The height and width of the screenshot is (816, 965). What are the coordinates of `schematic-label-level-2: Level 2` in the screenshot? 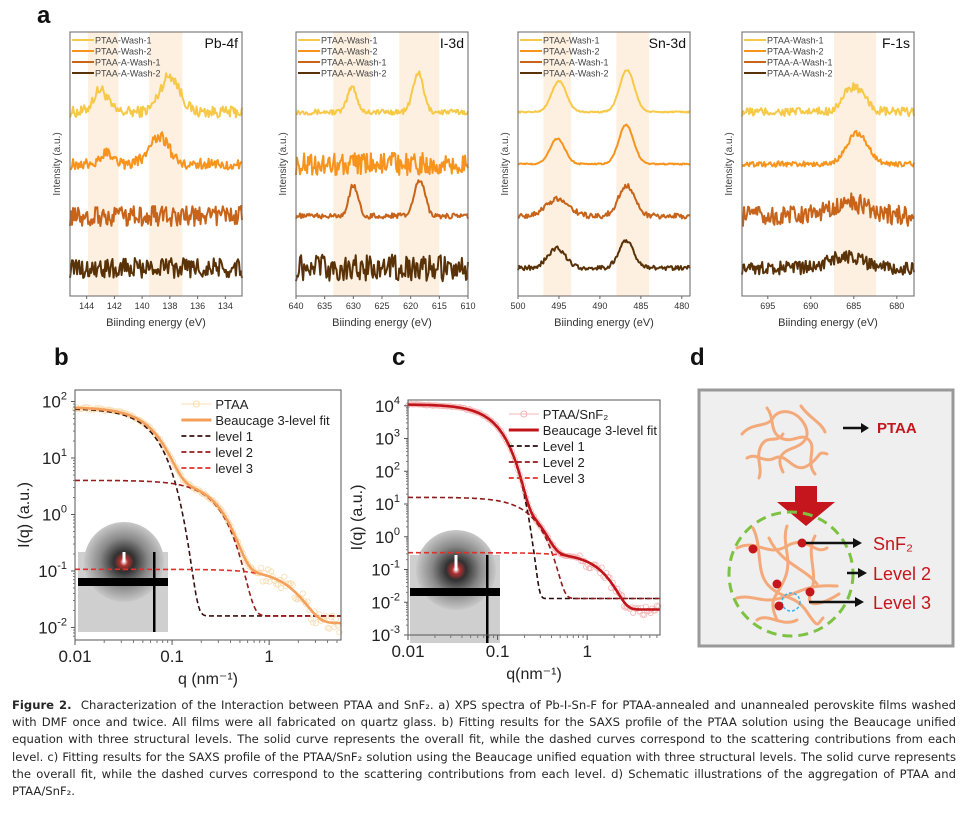 It's located at (902, 574).